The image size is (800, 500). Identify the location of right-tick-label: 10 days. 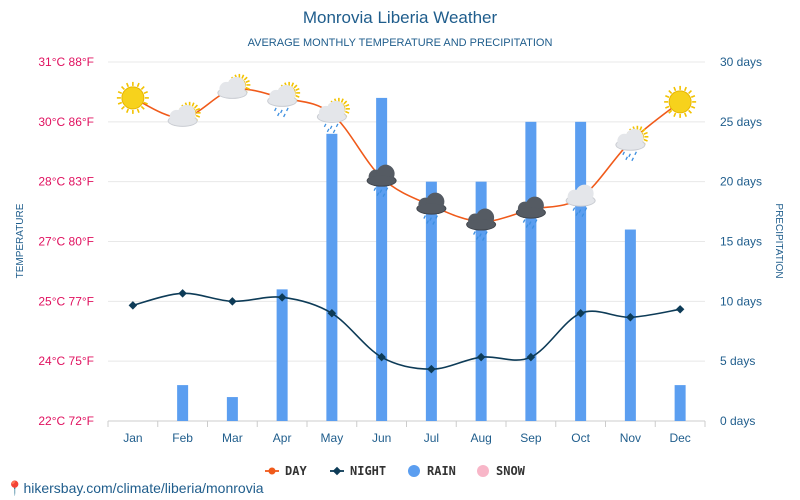
(741, 301).